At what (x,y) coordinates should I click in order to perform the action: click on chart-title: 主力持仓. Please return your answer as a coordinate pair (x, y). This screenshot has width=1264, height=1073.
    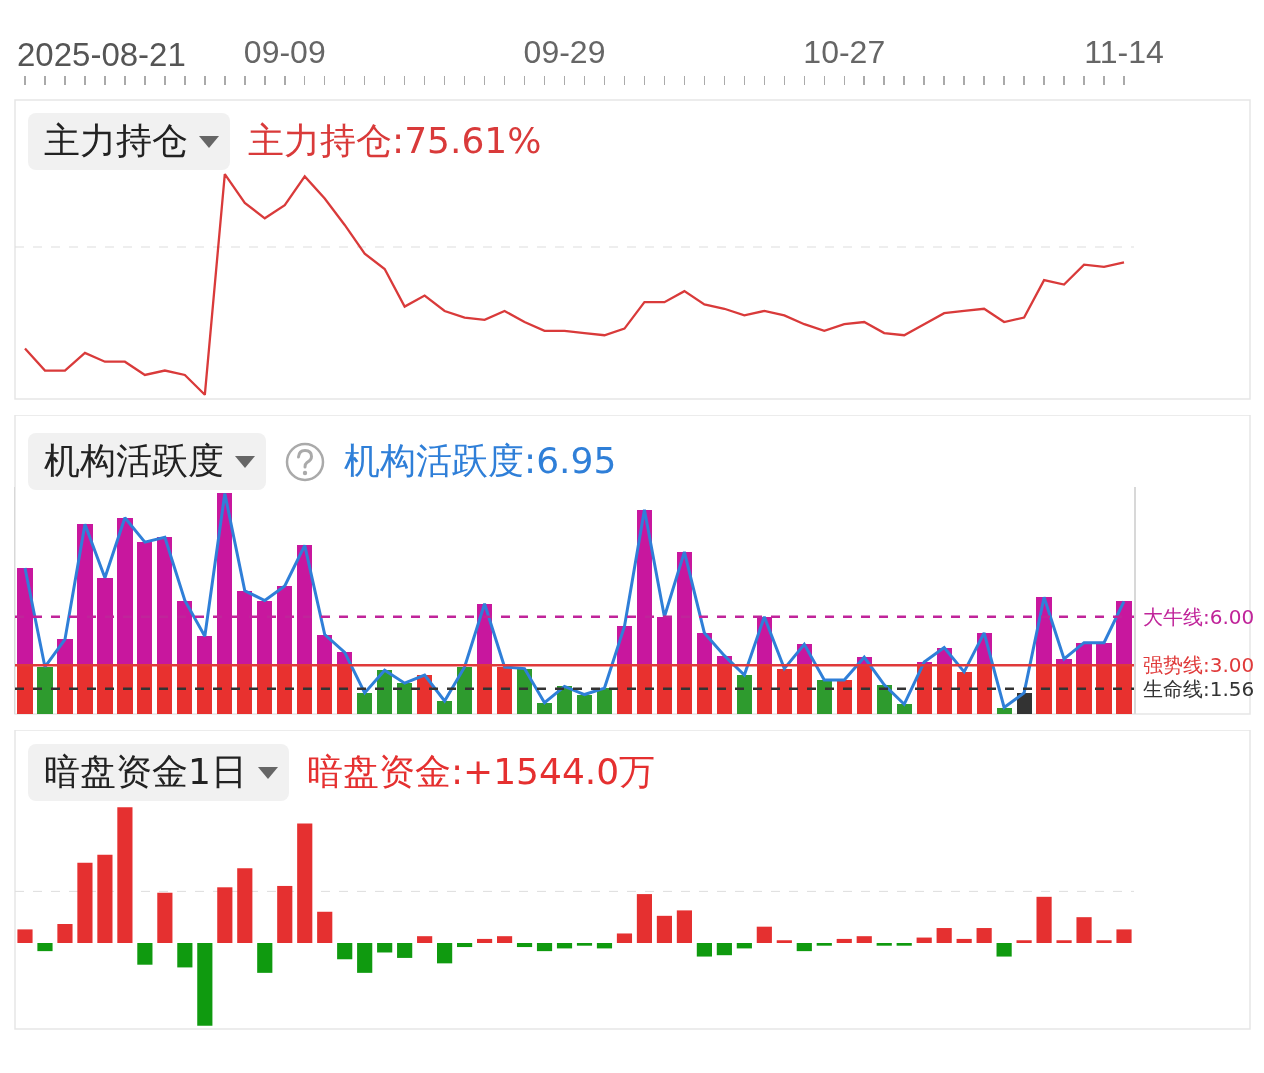
    Looking at the image, I should click on (116, 141).